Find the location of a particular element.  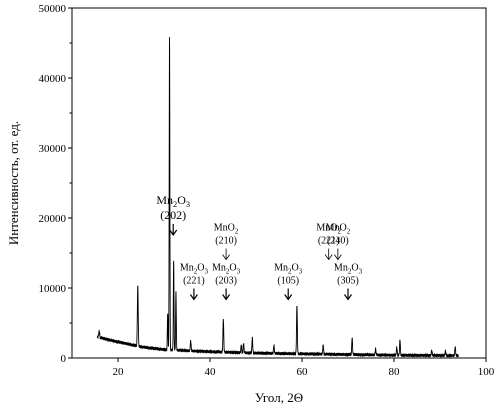

peak-annotation: Mn2O3(203) is located at coordinates (226, 282).